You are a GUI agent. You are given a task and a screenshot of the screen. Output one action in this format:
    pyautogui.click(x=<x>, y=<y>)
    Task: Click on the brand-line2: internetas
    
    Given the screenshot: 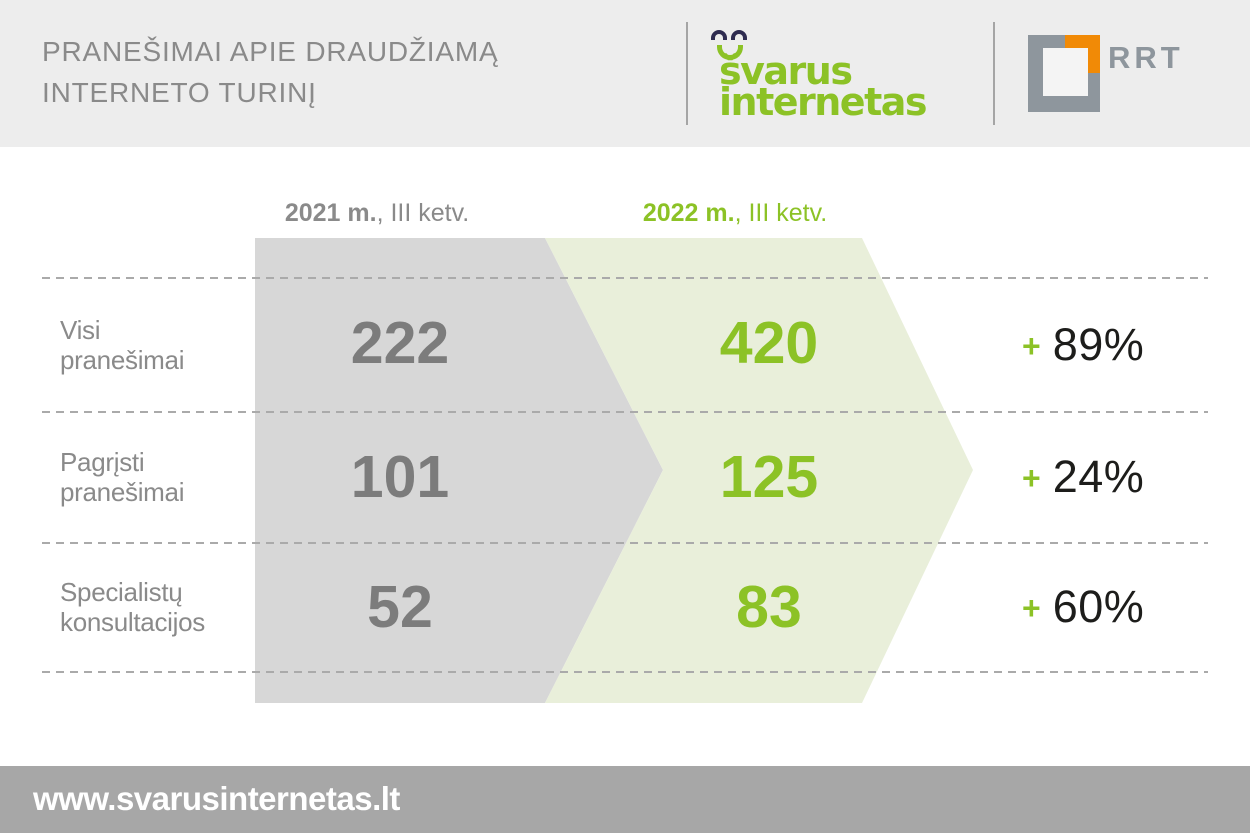 What is the action you would take?
    pyautogui.click(x=823, y=102)
    